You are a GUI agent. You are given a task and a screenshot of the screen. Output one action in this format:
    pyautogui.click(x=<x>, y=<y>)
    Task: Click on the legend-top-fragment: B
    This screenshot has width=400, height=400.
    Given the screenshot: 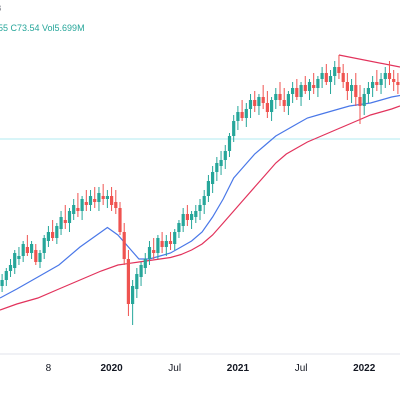 What is the action you would take?
    pyautogui.click(x=0, y=8)
    